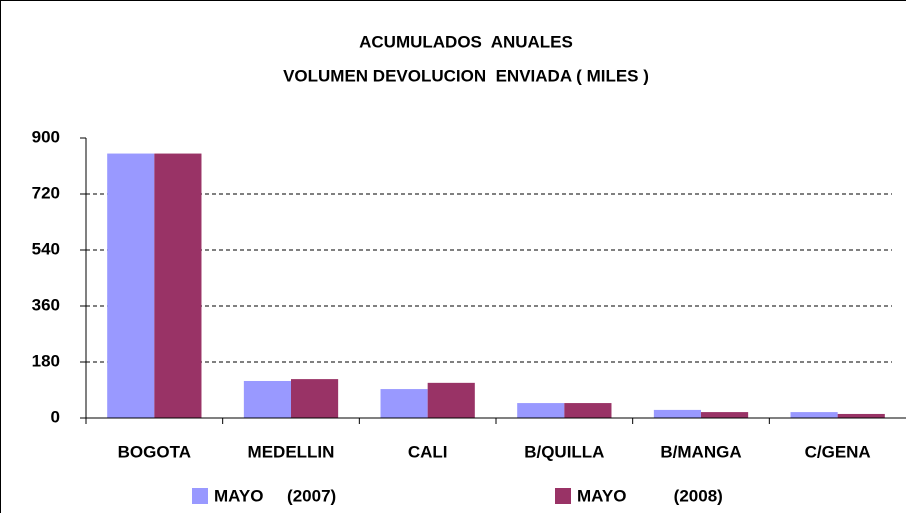 This screenshot has height=513, width=906. Describe the element at coordinates (275, 495) in the screenshot. I see `legend-label: MAYO (2007)` at that location.